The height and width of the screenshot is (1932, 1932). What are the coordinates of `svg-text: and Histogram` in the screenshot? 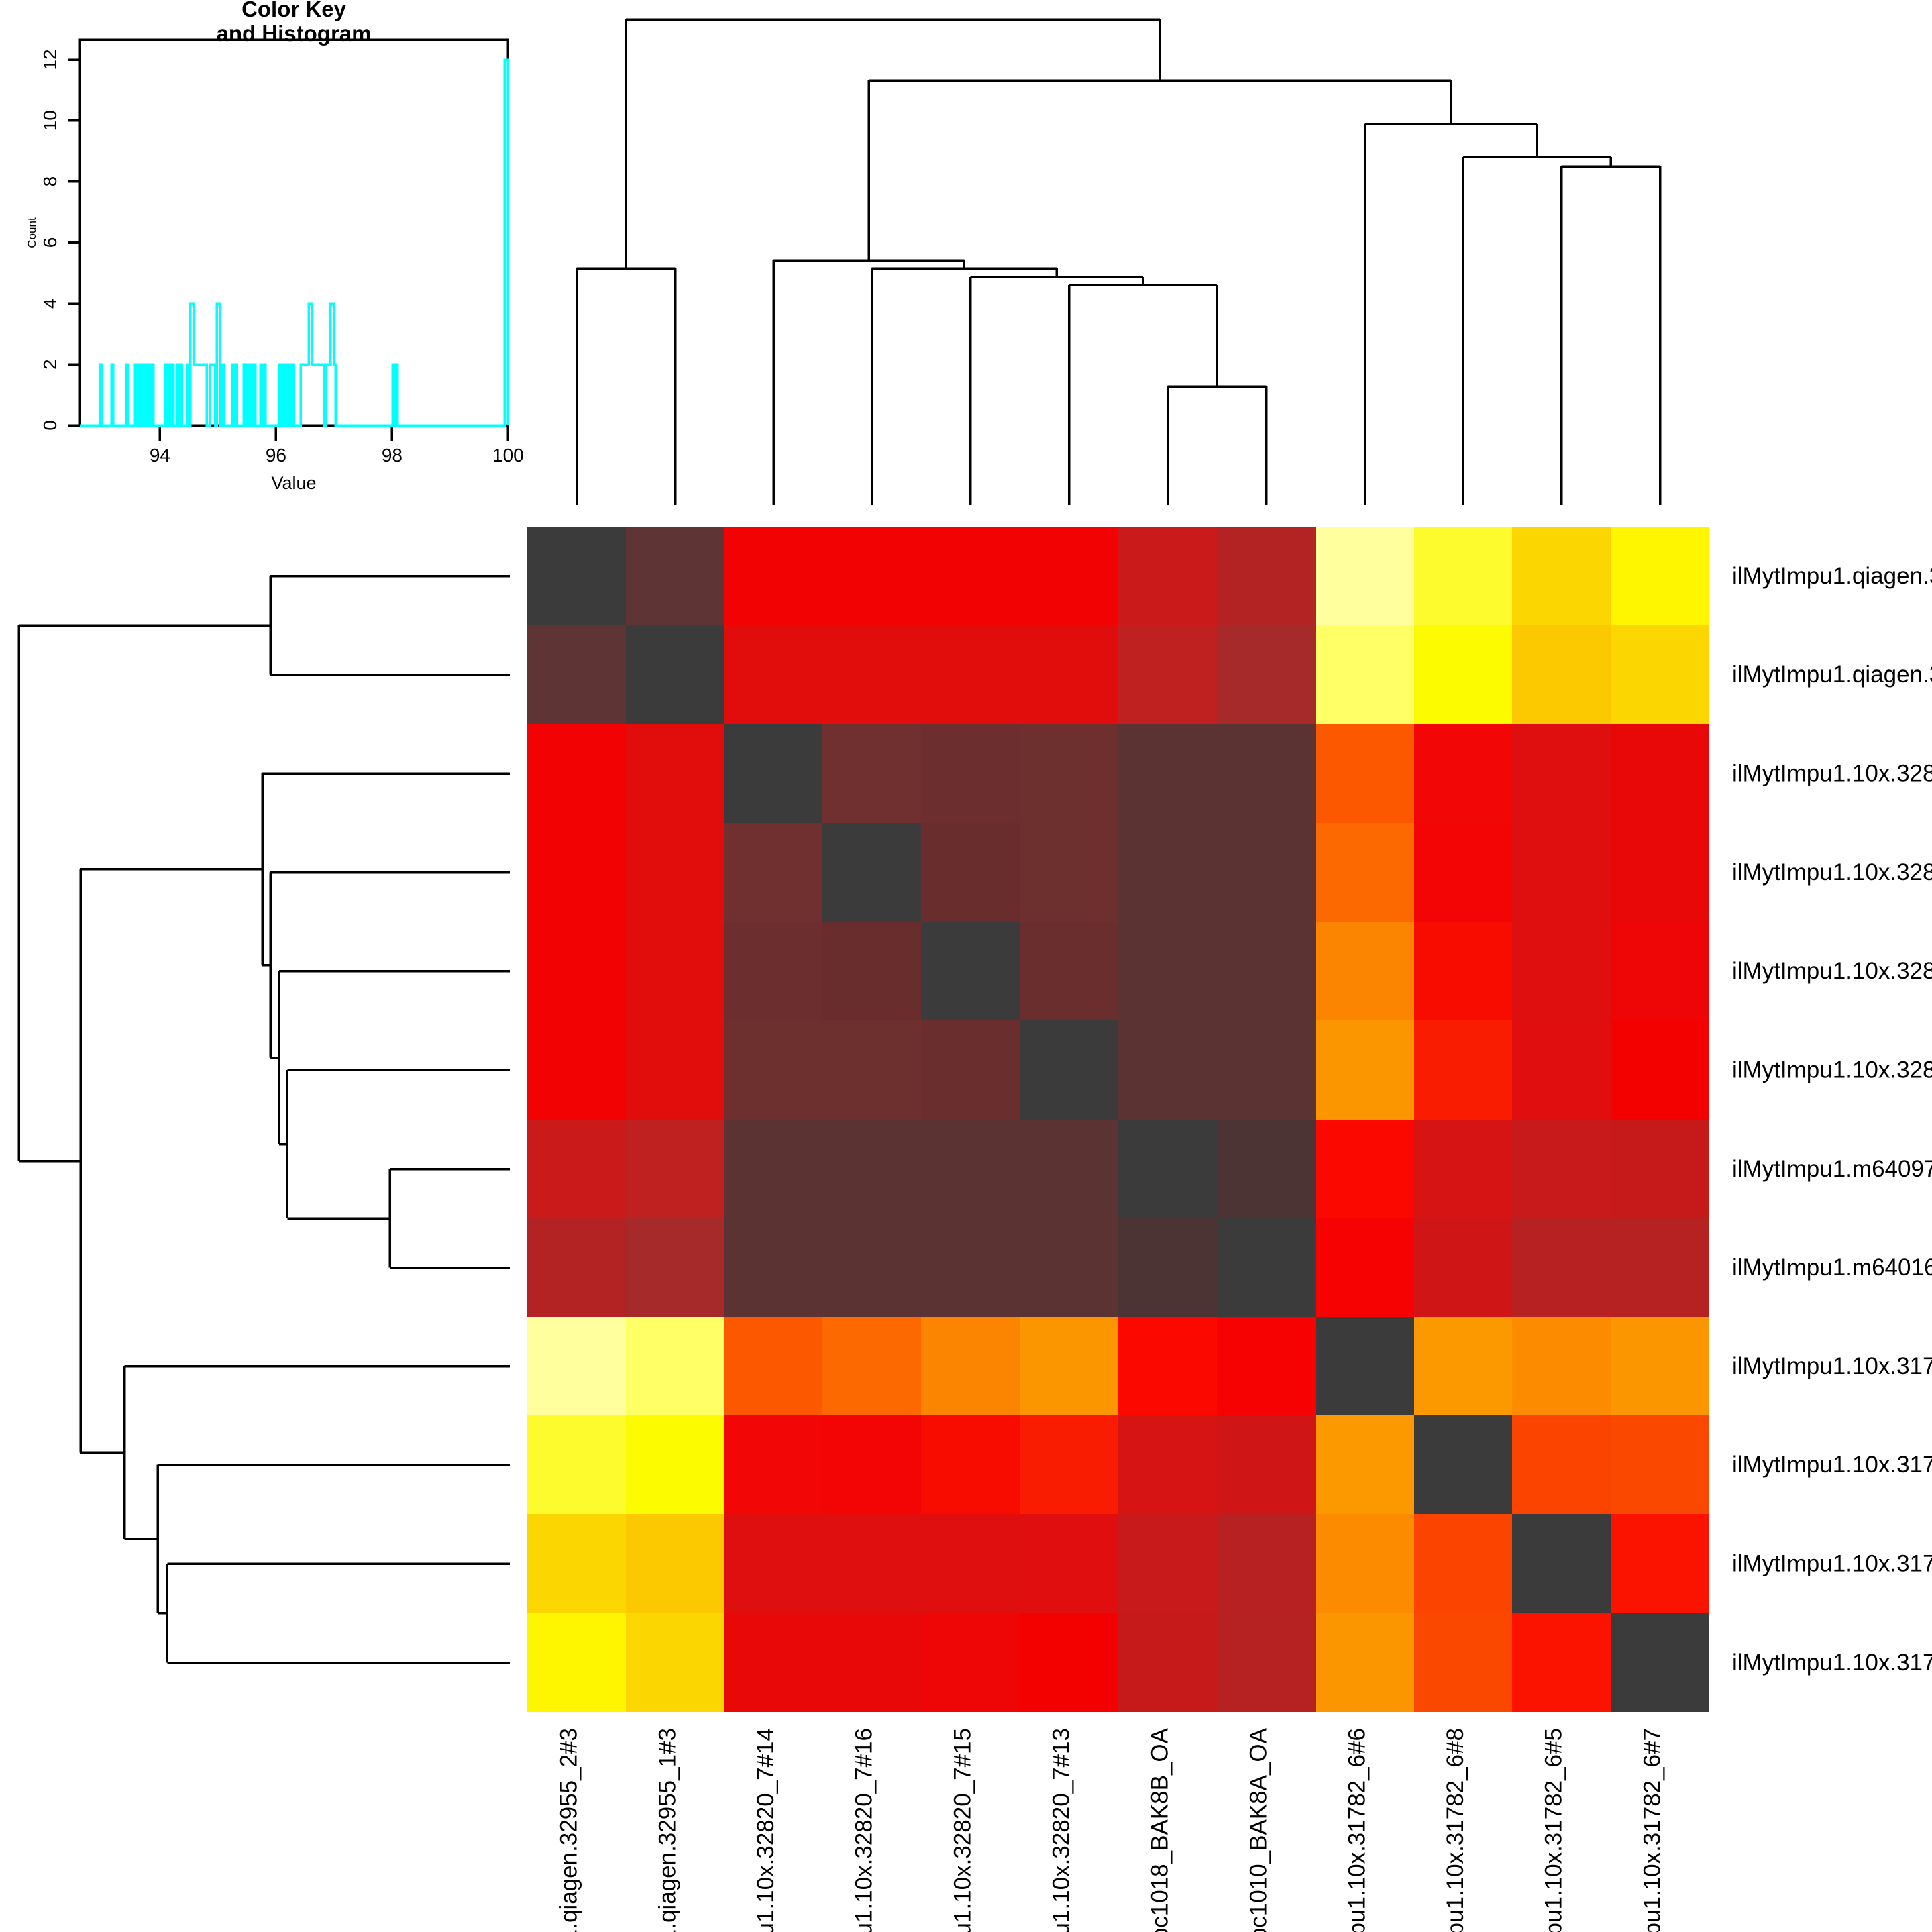 It's located at (293, 33).